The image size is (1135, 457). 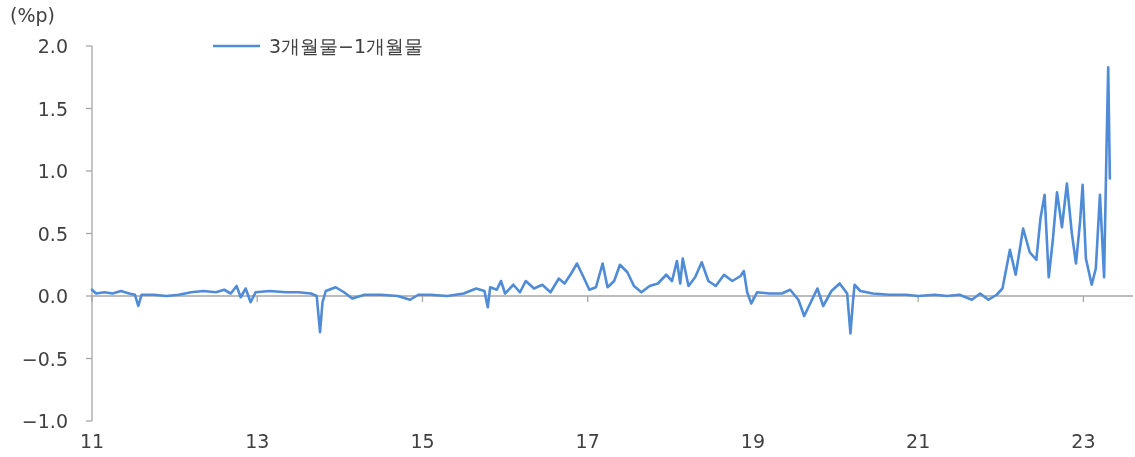 What do you see at coordinates (257, 441) in the screenshot?
I see `x-tick-label: 13` at bounding box center [257, 441].